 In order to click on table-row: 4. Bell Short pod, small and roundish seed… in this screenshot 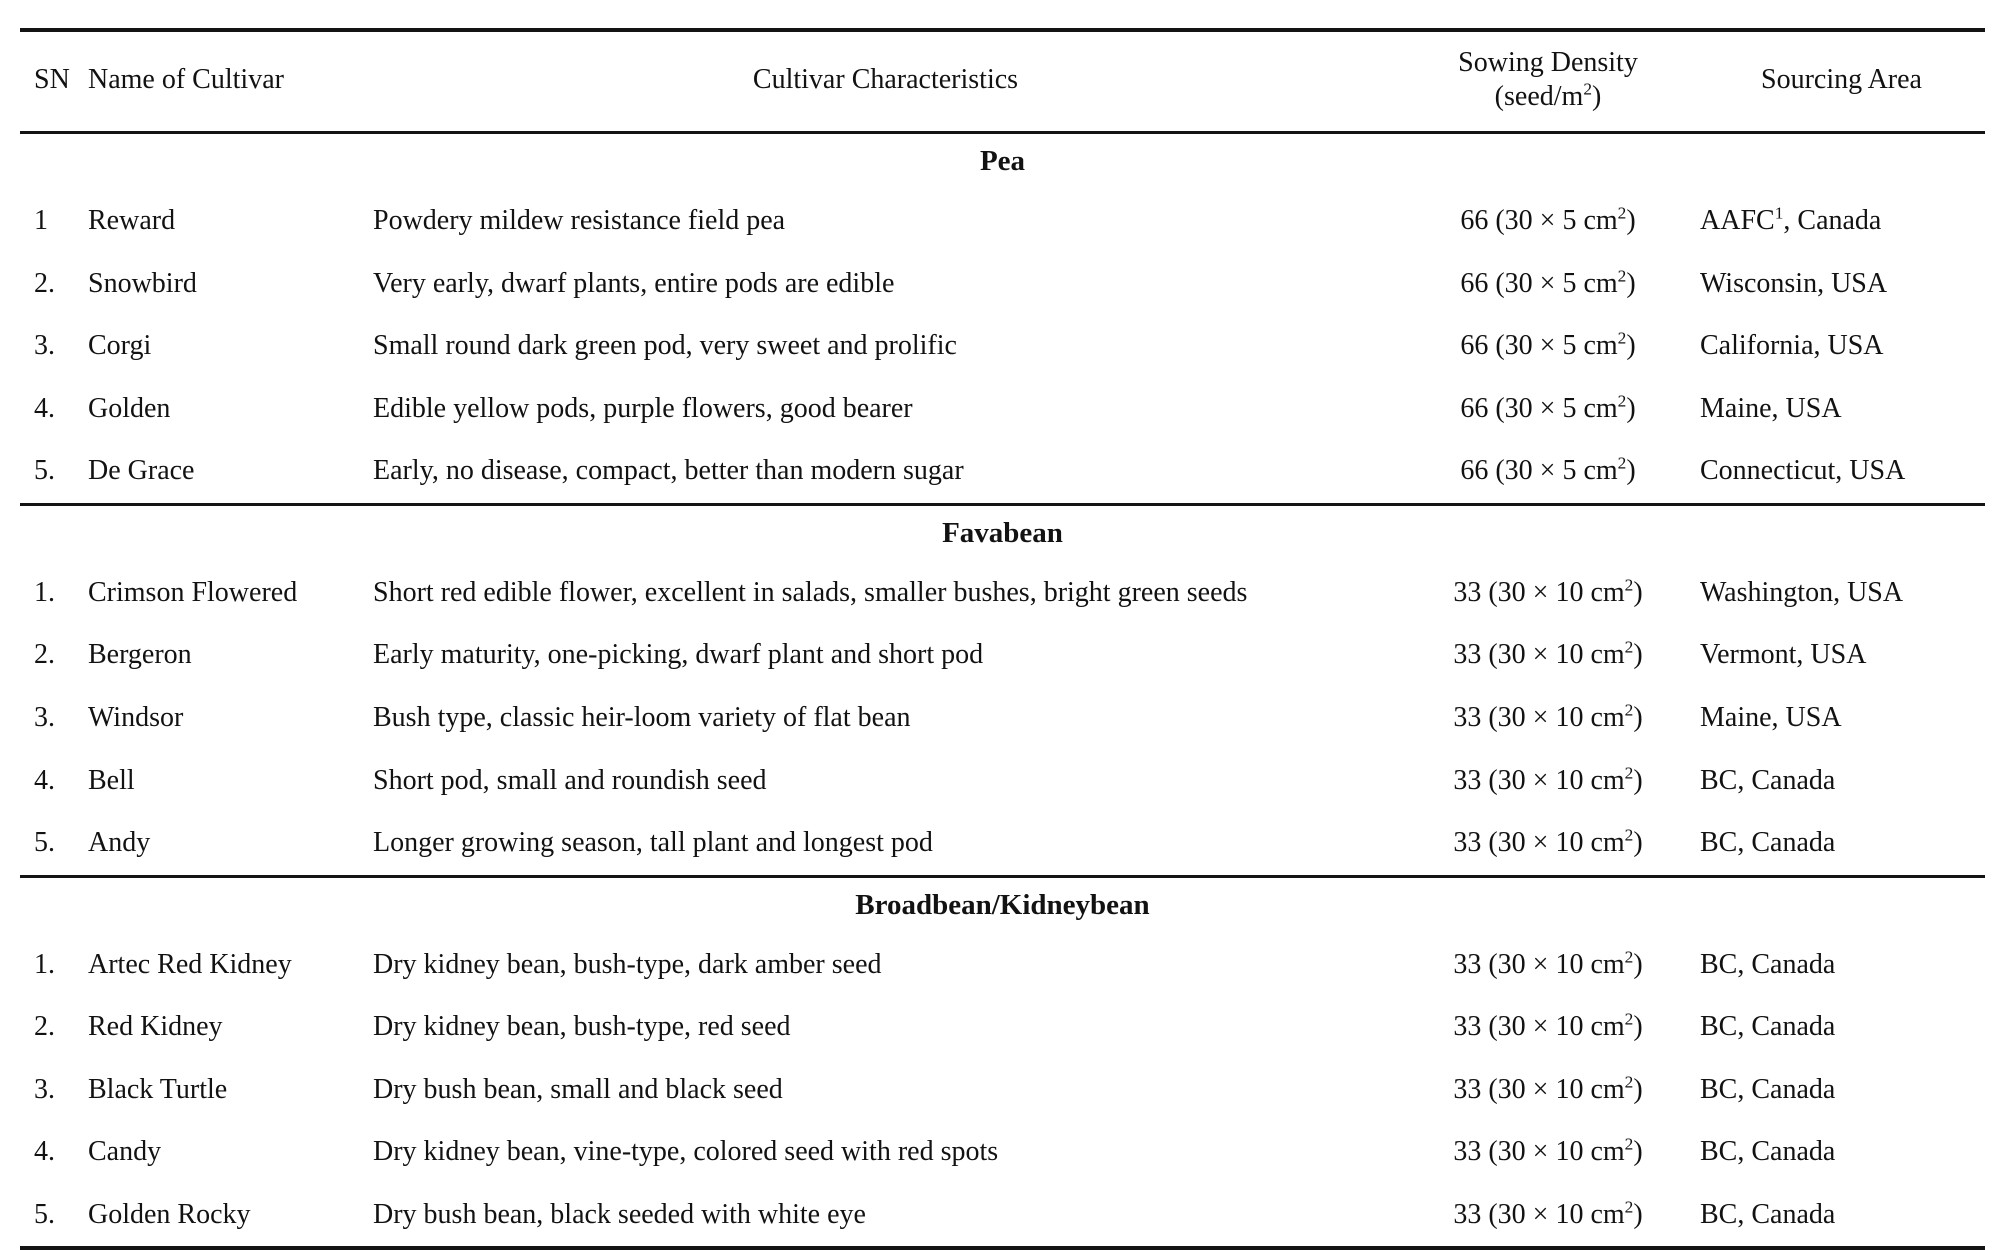, I will do `click(1002, 781)`.